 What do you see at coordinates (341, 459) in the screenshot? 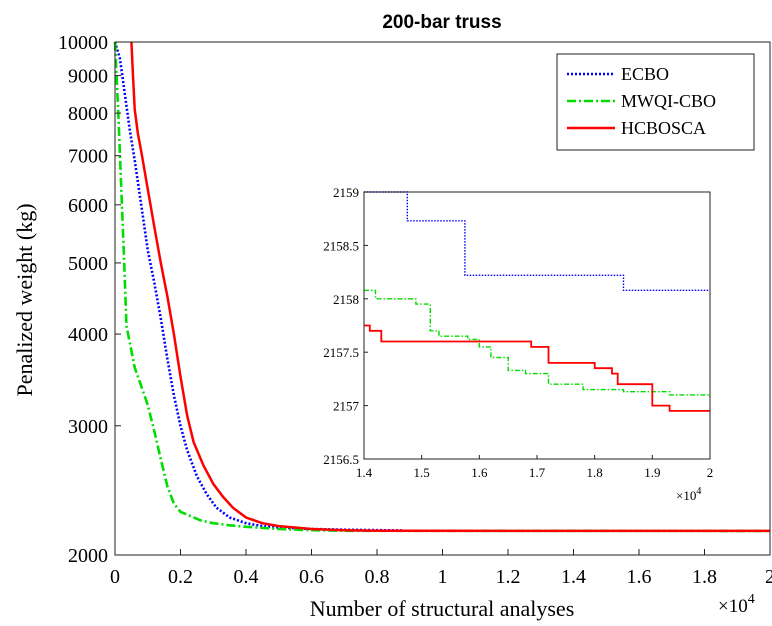
I see `inset-y-tick-label: 2156.5` at bounding box center [341, 459].